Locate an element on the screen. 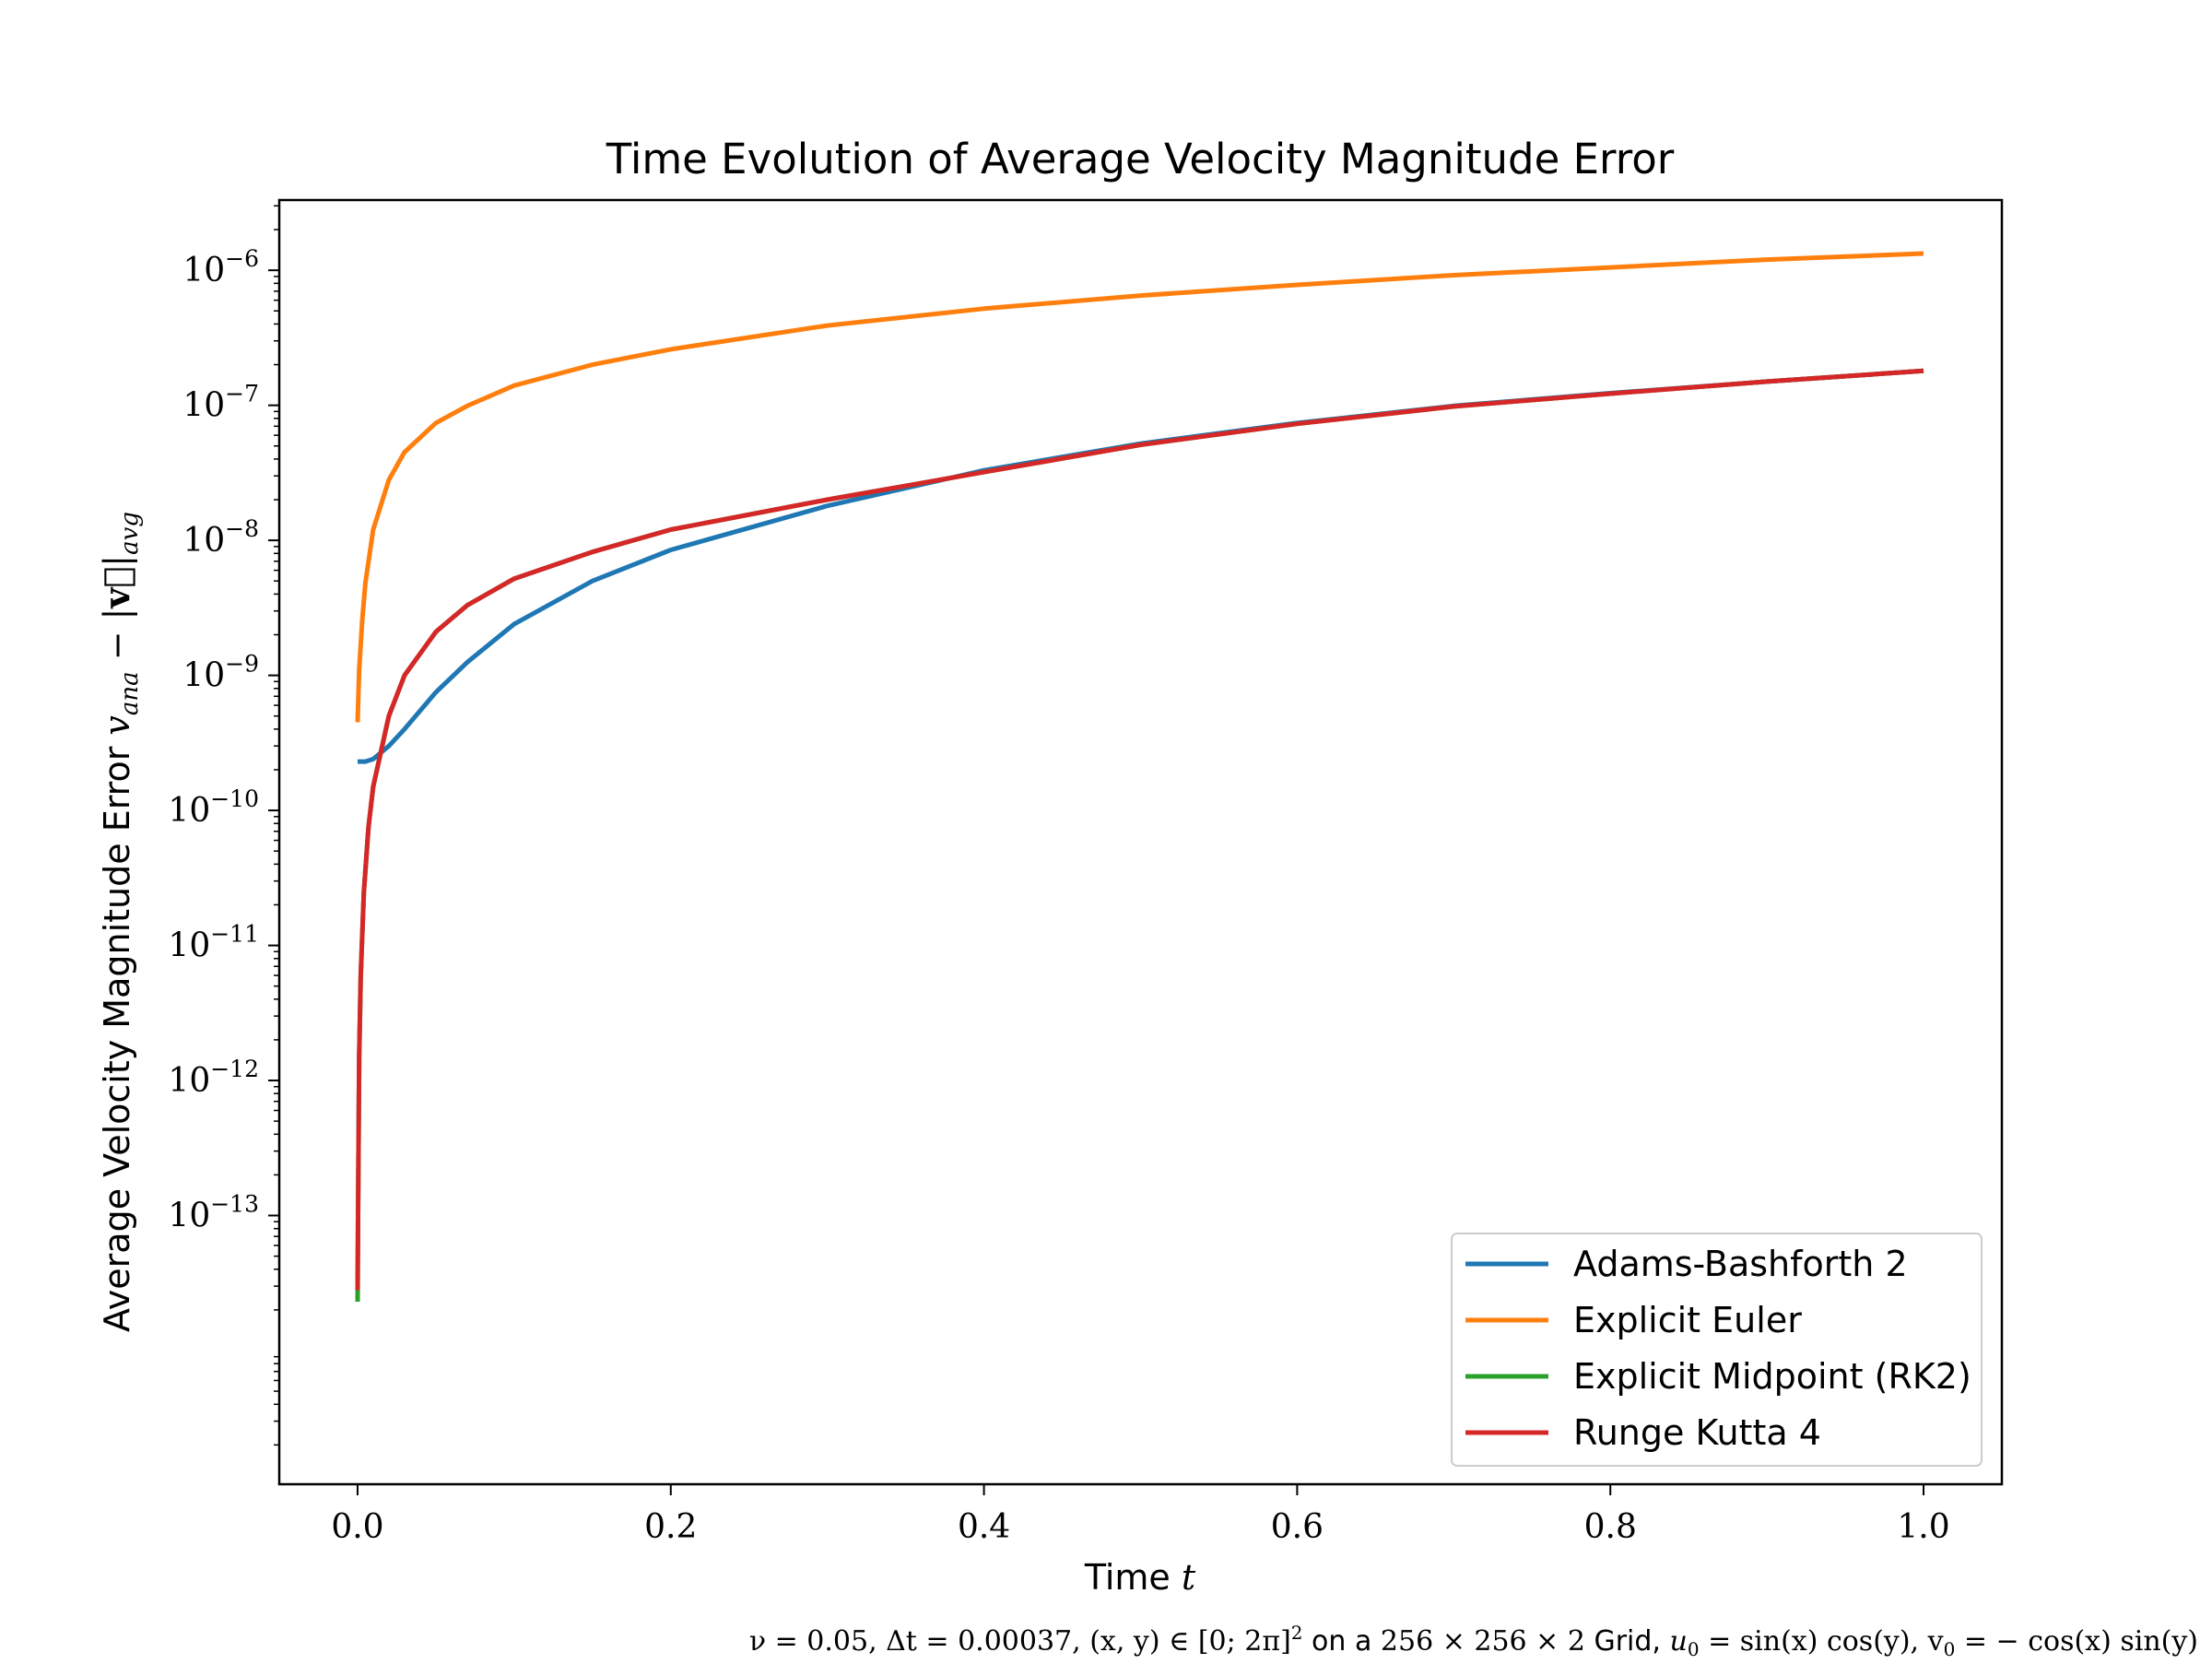  y-axis-label-vec: v⃗ is located at coordinates (116, 588).